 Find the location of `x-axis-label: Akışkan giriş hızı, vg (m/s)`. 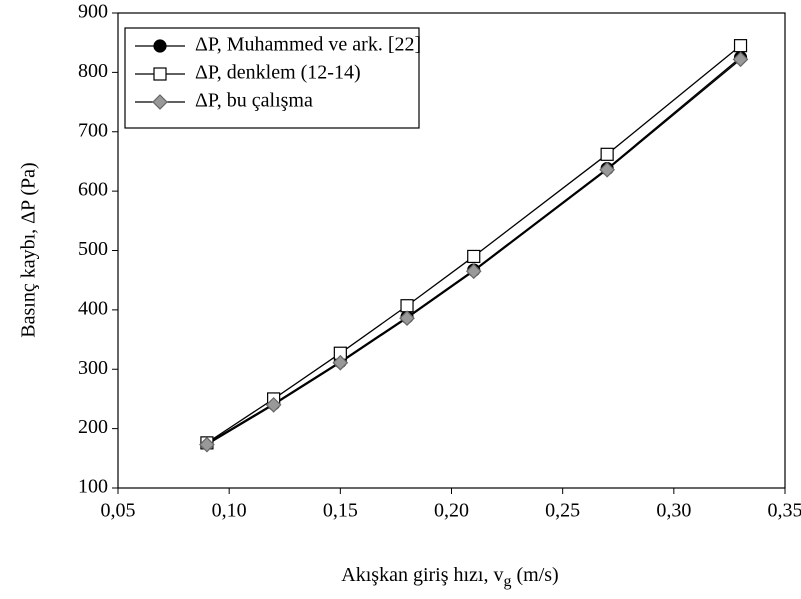

x-axis-label: Akışkan giriş hızı, vg (m/s) is located at coordinates (449, 577).